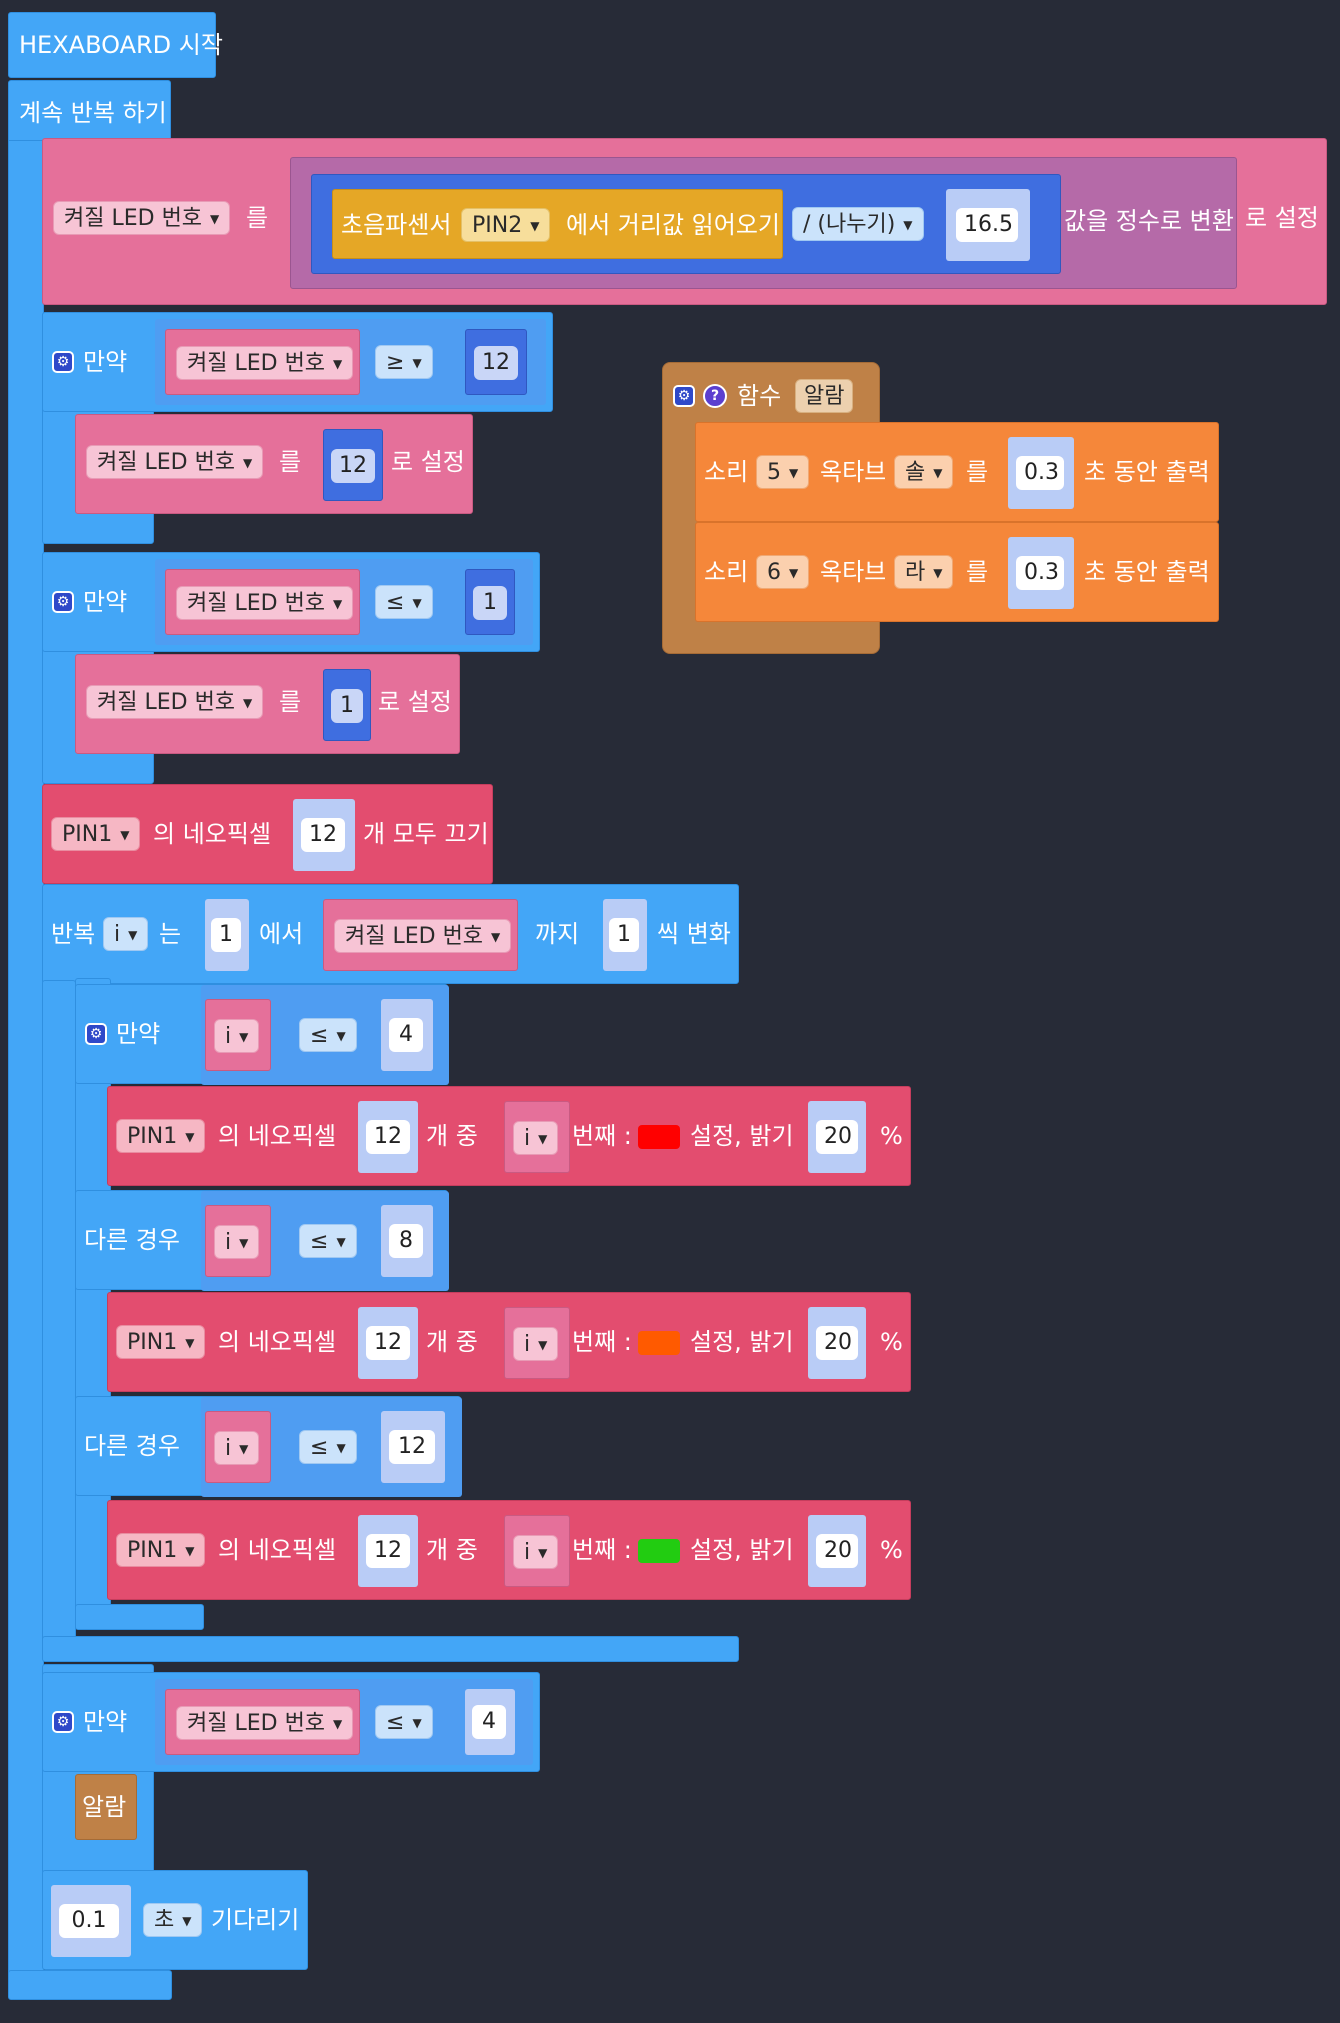  I want to click on neopixel-set-block-1: PIN1 ▼ 의 네오픽셀 12 개 중 i ▼ 번째 : 설정, 밝기 20 %, so click(509, 1136).